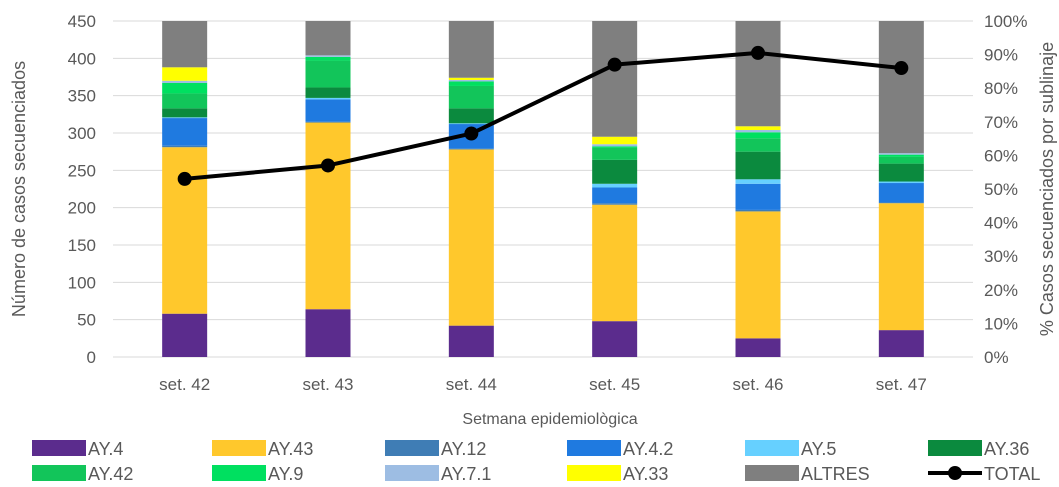 The image size is (1059, 487). I want to click on x-tick-label: set. 42, so click(184, 384).